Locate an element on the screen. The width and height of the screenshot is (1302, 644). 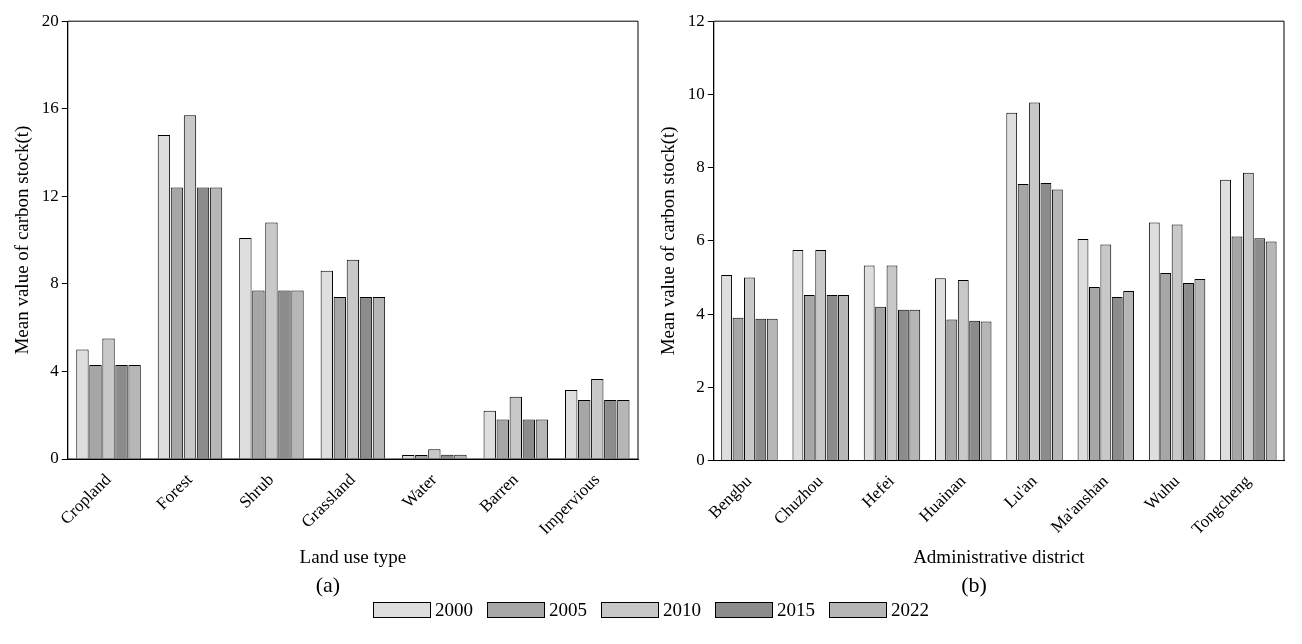
legend-label: 2022 is located at coordinates (910, 610).